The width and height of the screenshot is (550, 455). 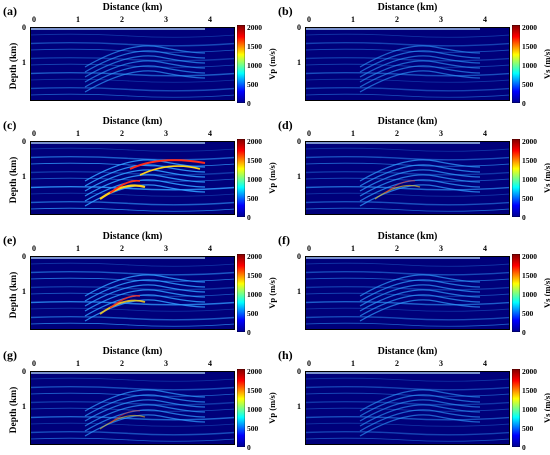 I want to click on seismic-image, so click(x=407, y=293).